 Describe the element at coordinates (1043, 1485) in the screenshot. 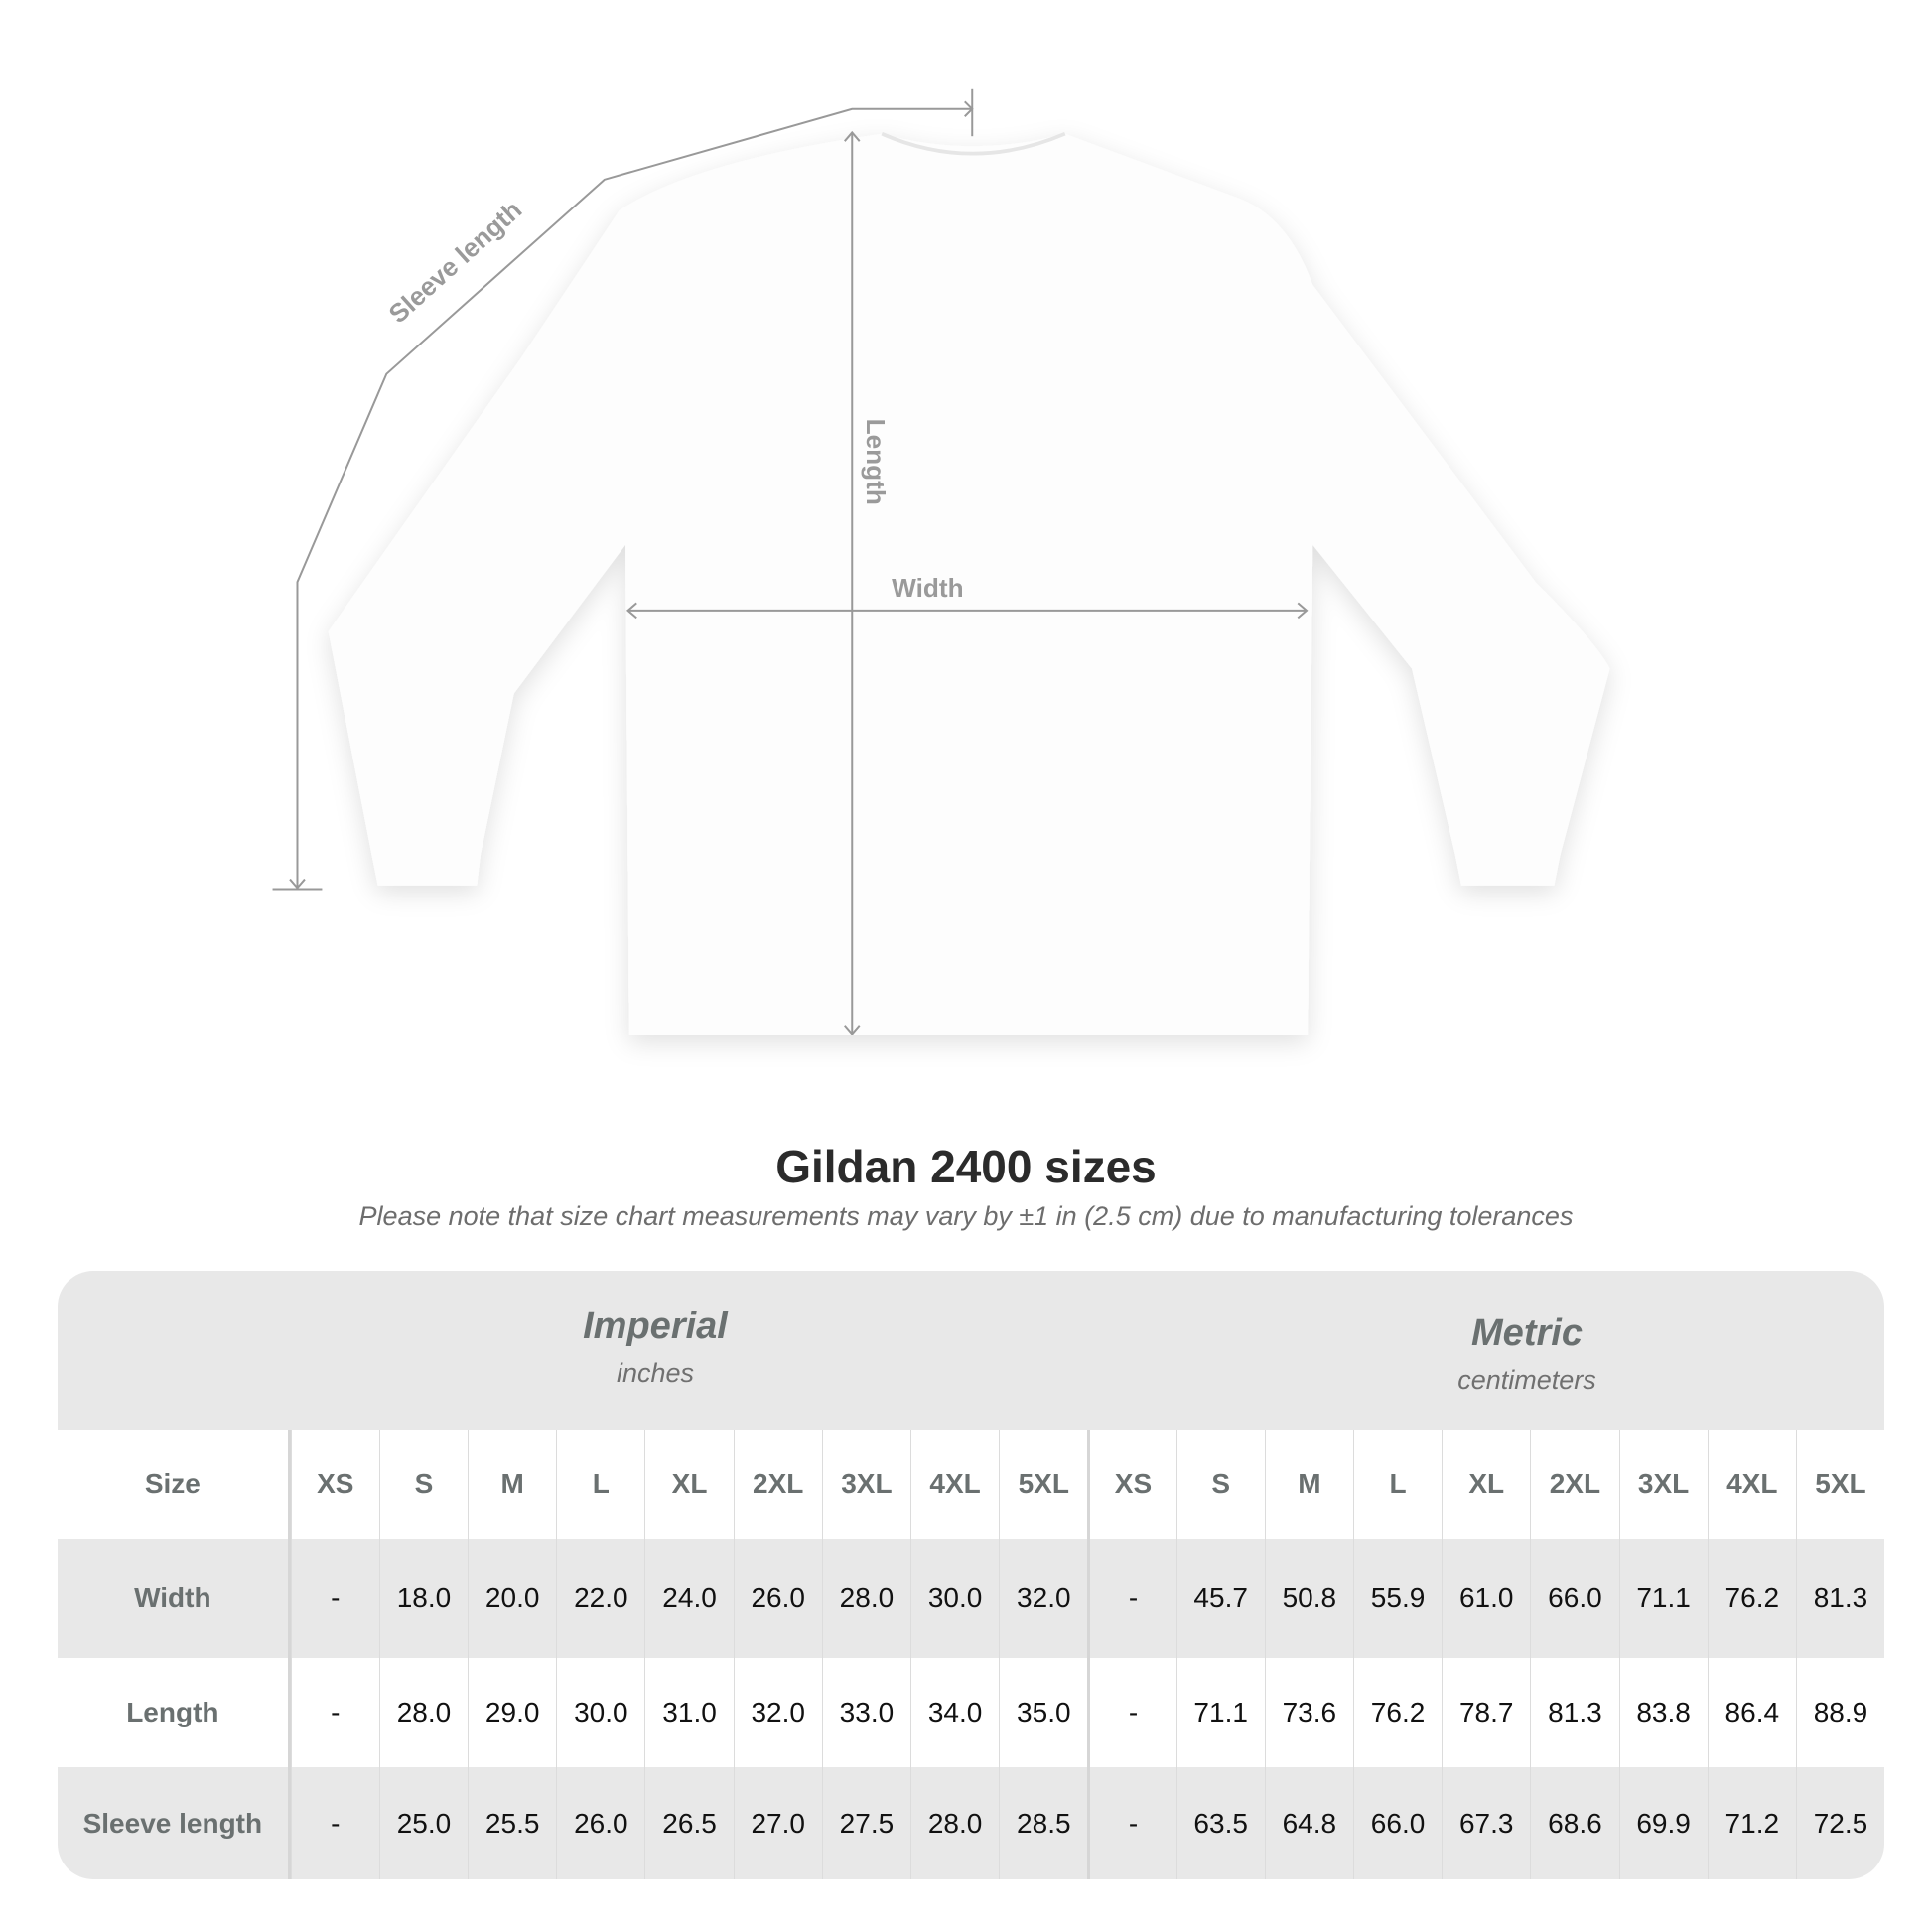

I see `imperial-size-5xl: 5XL` at that location.